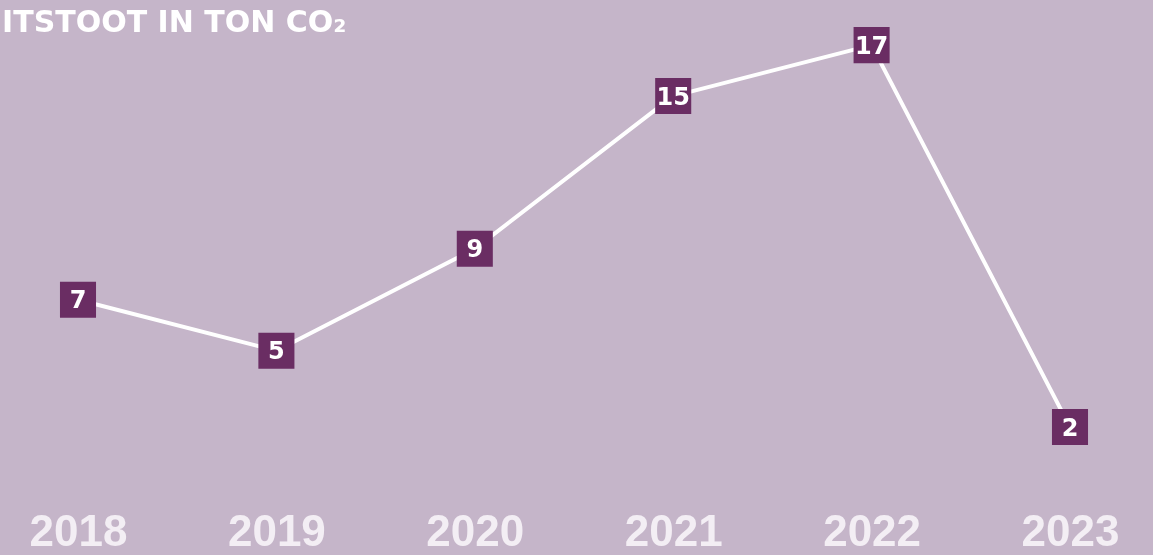 The height and width of the screenshot is (555, 1153). What do you see at coordinates (1070, 427) in the screenshot?
I see `data-label: 2` at bounding box center [1070, 427].